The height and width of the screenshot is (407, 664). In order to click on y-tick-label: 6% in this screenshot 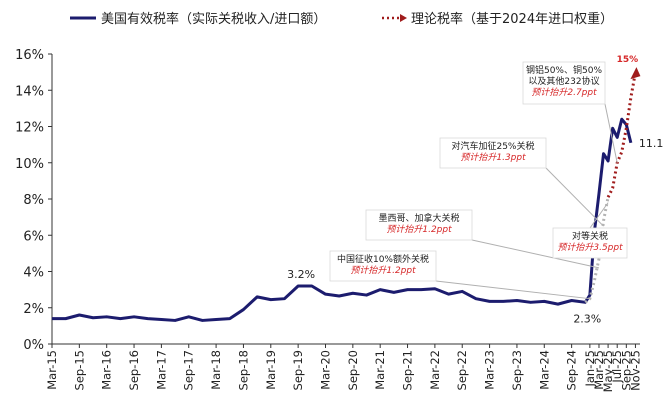, I will do `click(33, 236)`.